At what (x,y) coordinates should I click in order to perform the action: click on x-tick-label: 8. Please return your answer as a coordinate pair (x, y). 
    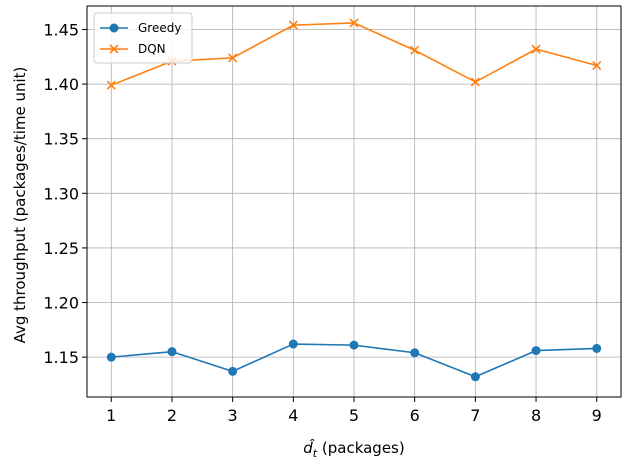
    Looking at the image, I should click on (536, 415).